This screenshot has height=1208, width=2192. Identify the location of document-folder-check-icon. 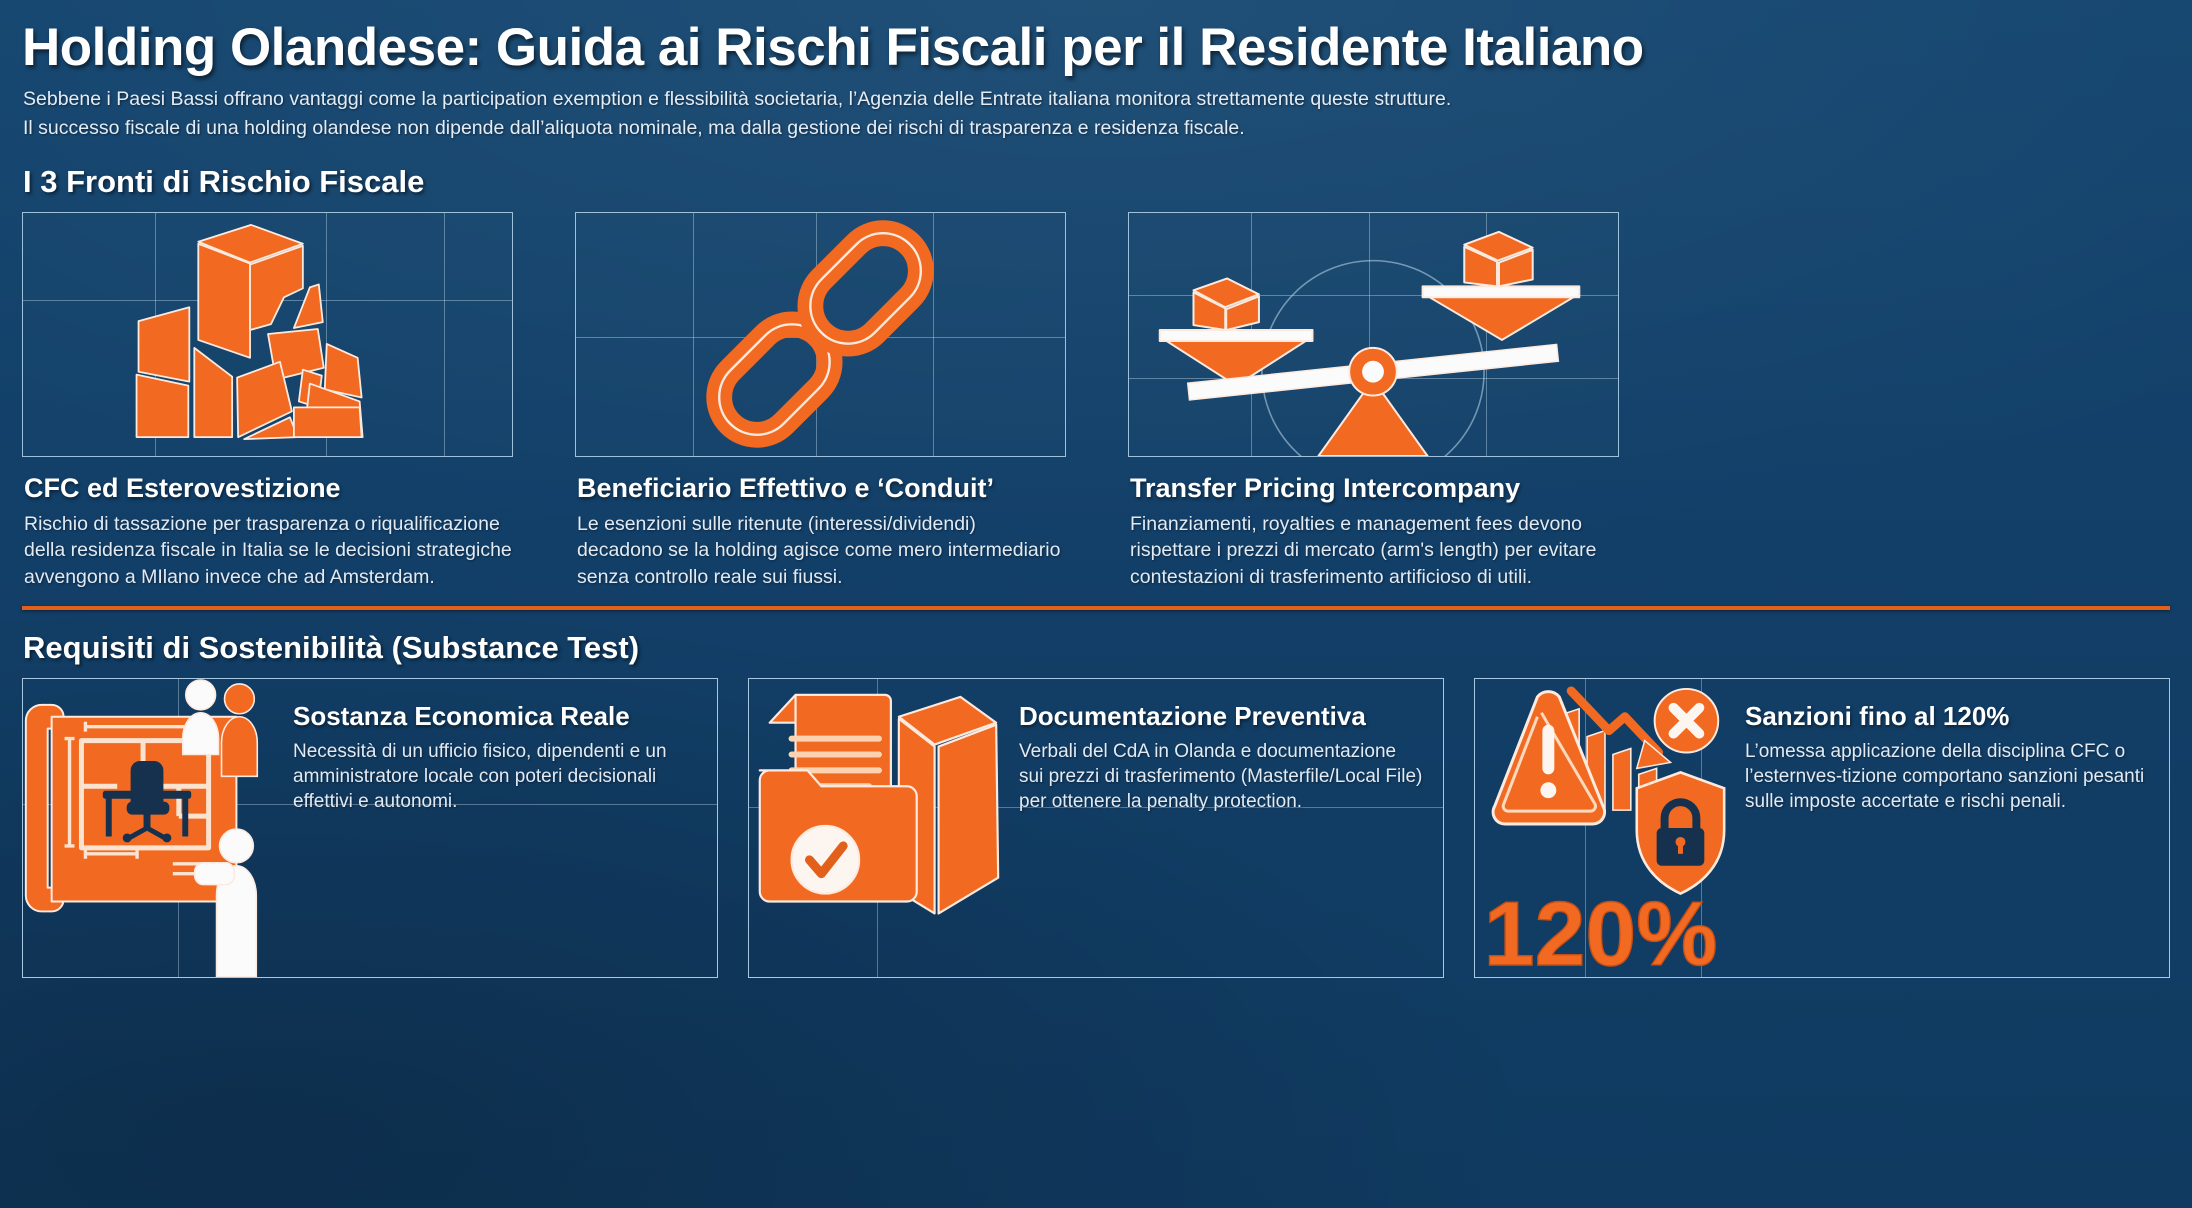
(875, 828).